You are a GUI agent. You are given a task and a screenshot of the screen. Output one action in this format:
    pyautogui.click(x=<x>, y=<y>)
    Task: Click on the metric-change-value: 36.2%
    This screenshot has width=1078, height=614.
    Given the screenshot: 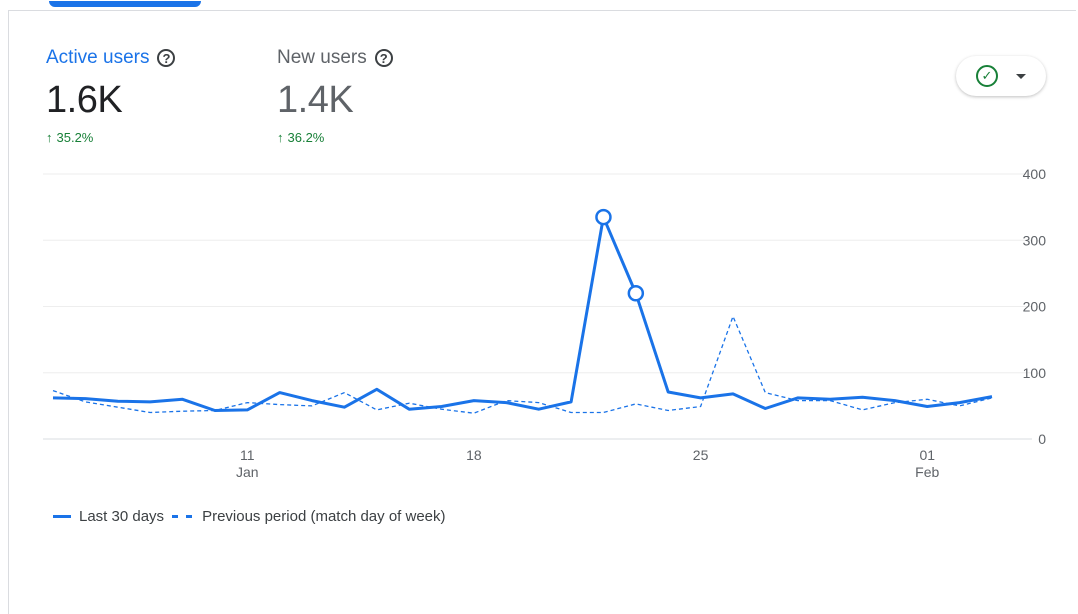 What is the action you would take?
    pyautogui.click(x=306, y=137)
    